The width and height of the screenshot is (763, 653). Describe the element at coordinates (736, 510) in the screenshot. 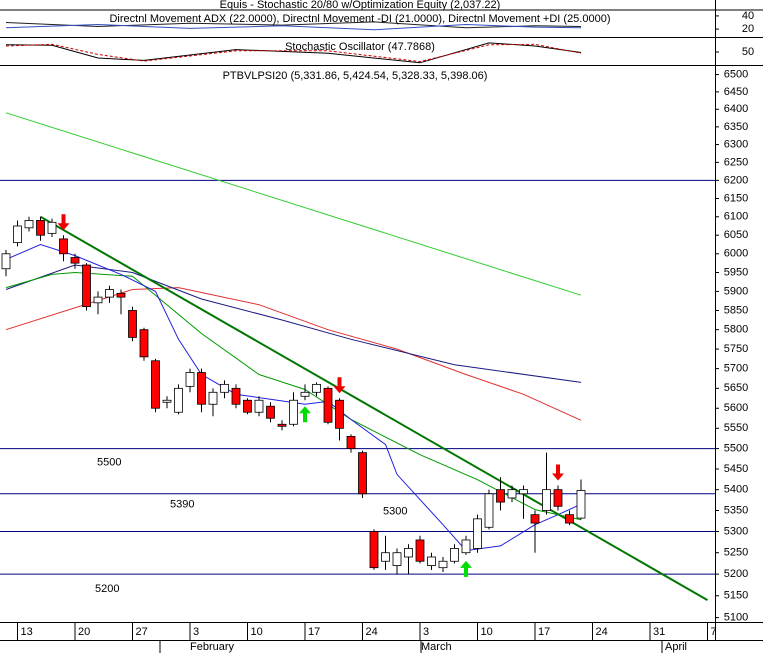

I see `y-tick-label: 5350` at that location.